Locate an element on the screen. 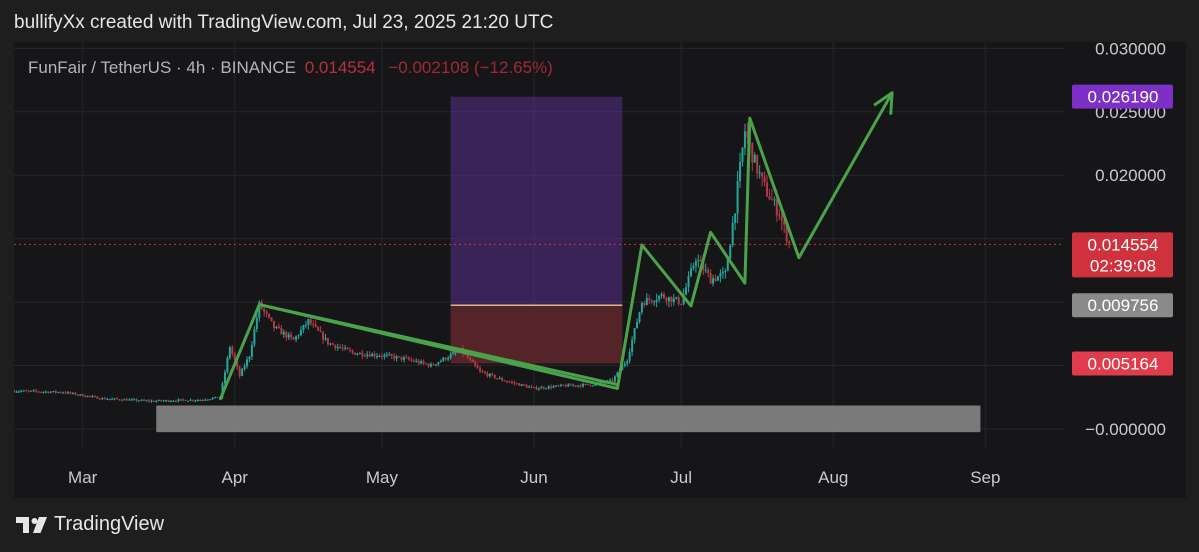 This screenshot has height=552, width=1199. price-tag-label: 02:39:08 is located at coordinates (1123, 265).